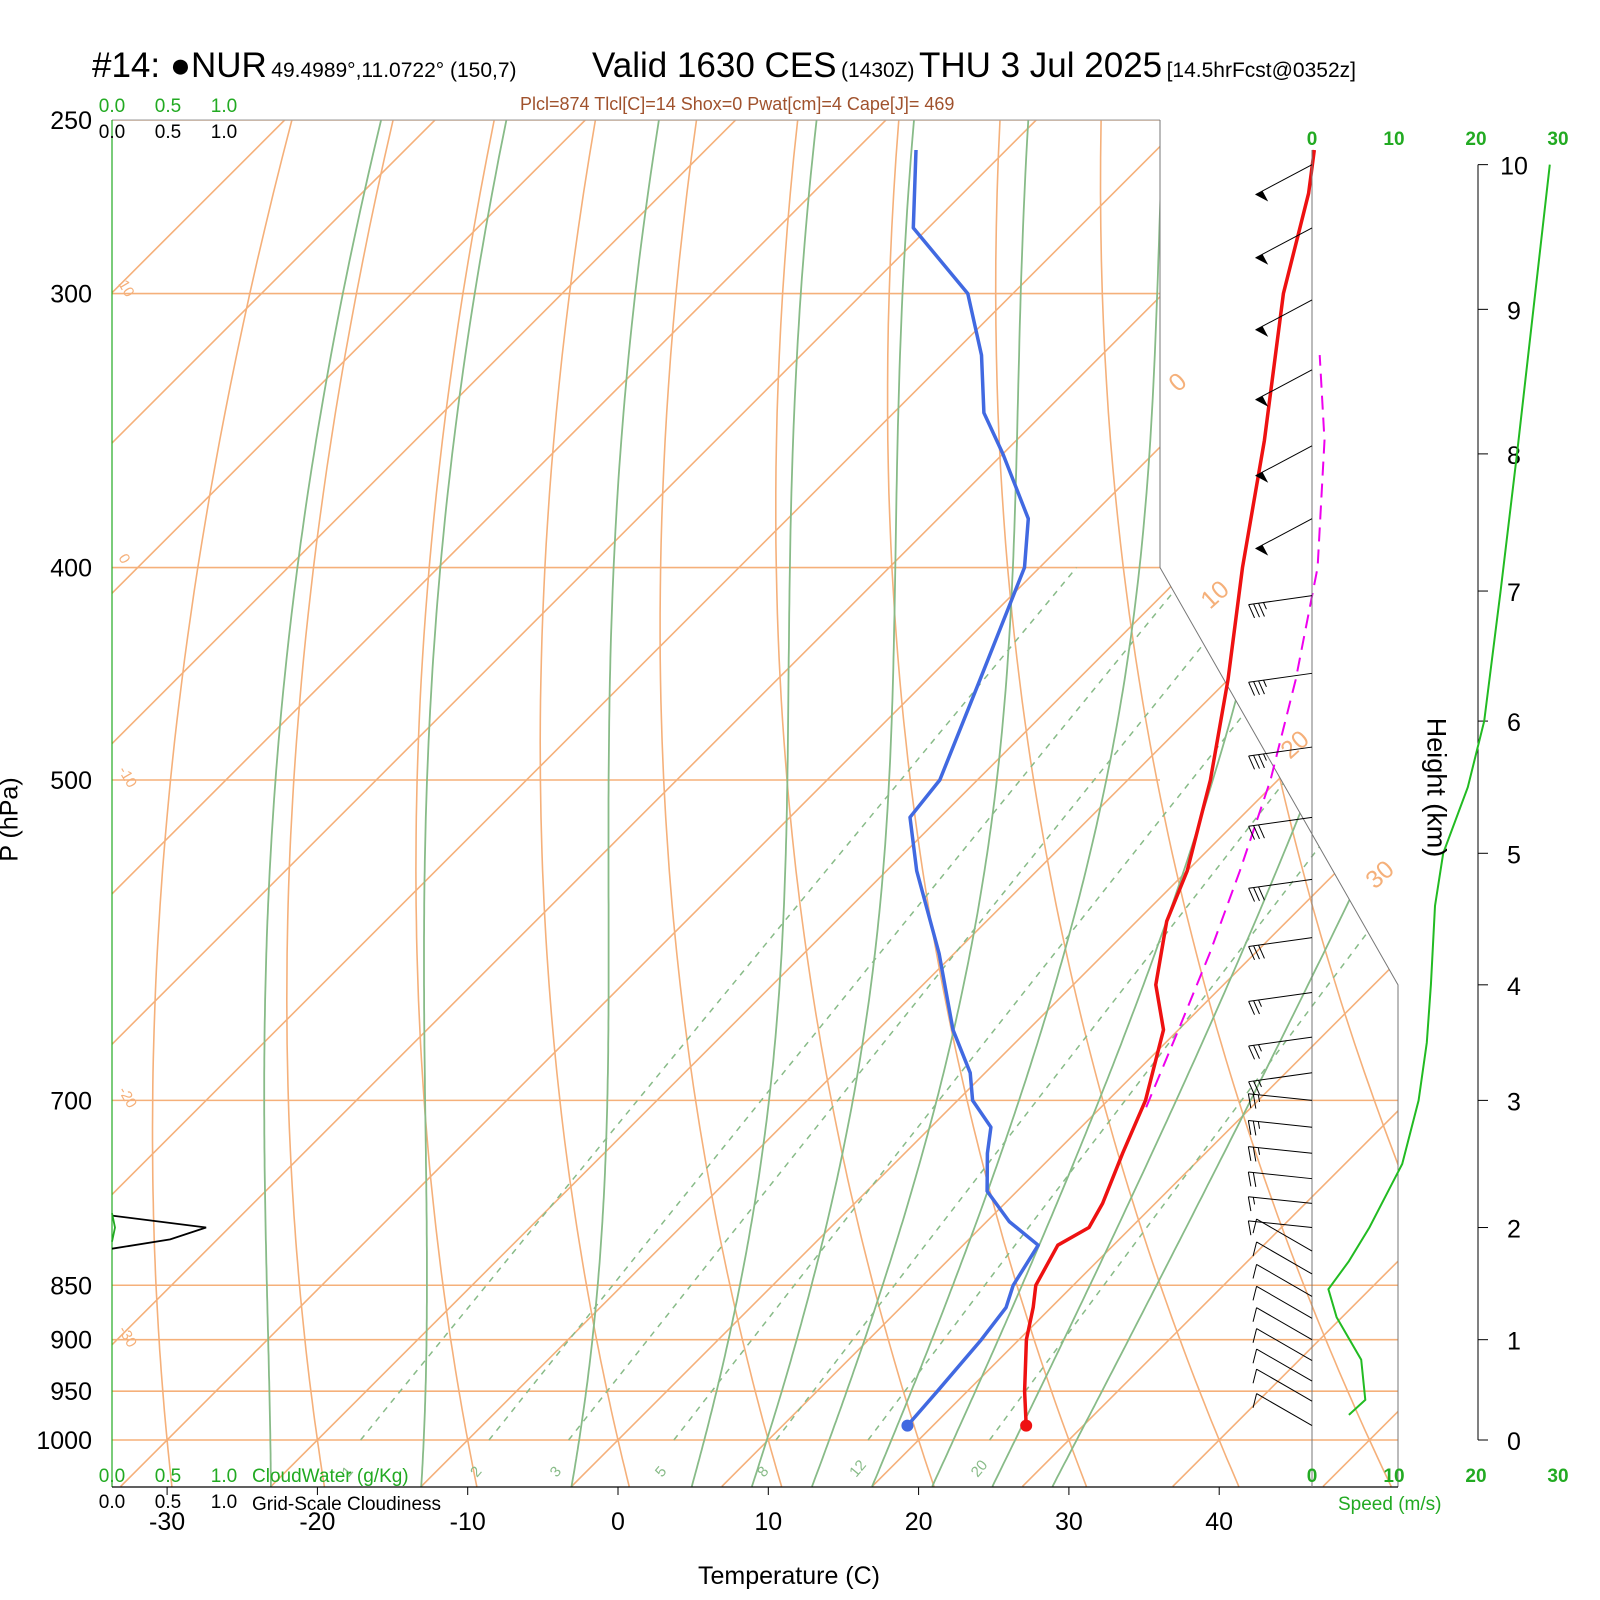 Image resolution: width=1600 pixels, height=1600 pixels. Describe the element at coordinates (1514, 311) in the screenshot. I see `height-tick-label: 9` at that location.